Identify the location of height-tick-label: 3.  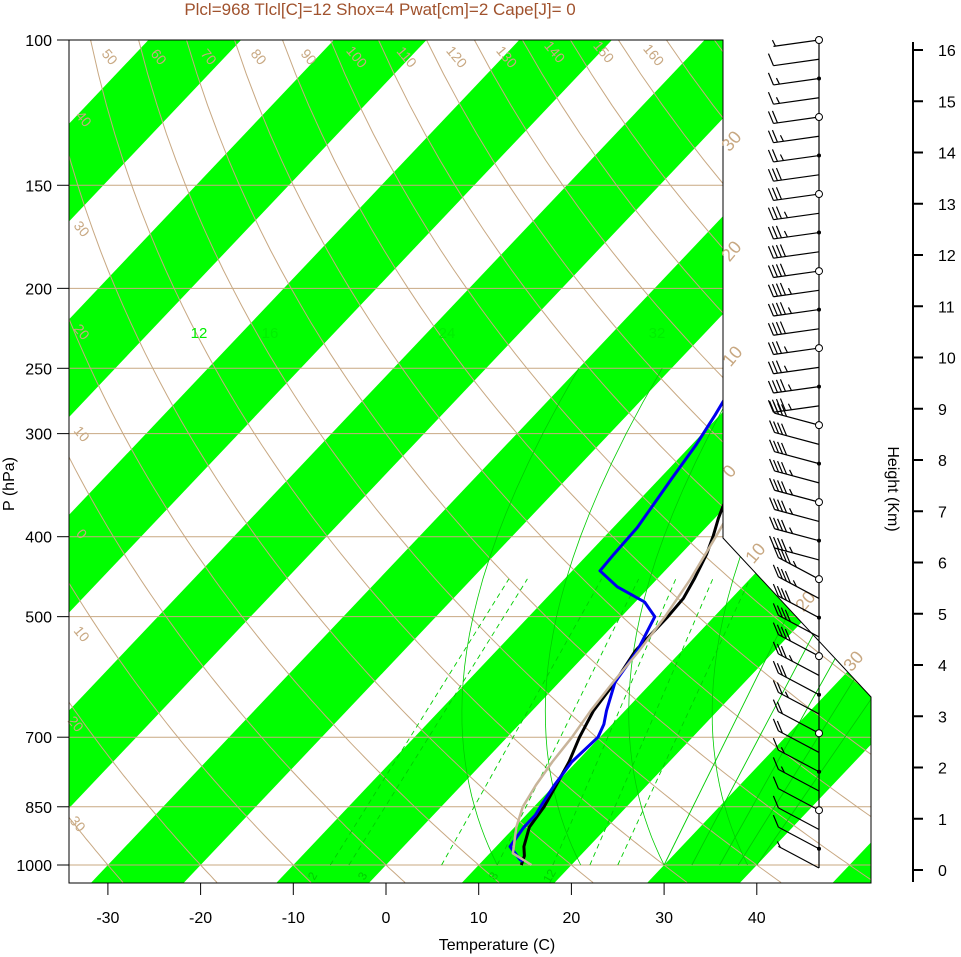
(942, 717).